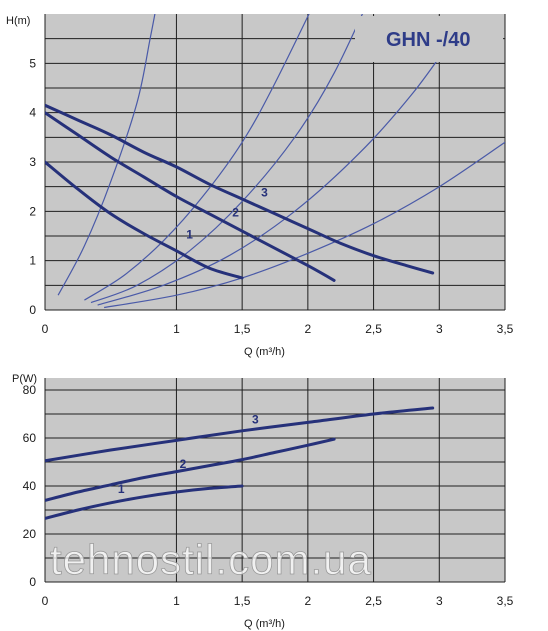 The width and height of the screenshot is (548, 631). Describe the element at coordinates (227, 214) in the screenshot. I see `head-chart-curve-labels: 1 2 3` at that location.